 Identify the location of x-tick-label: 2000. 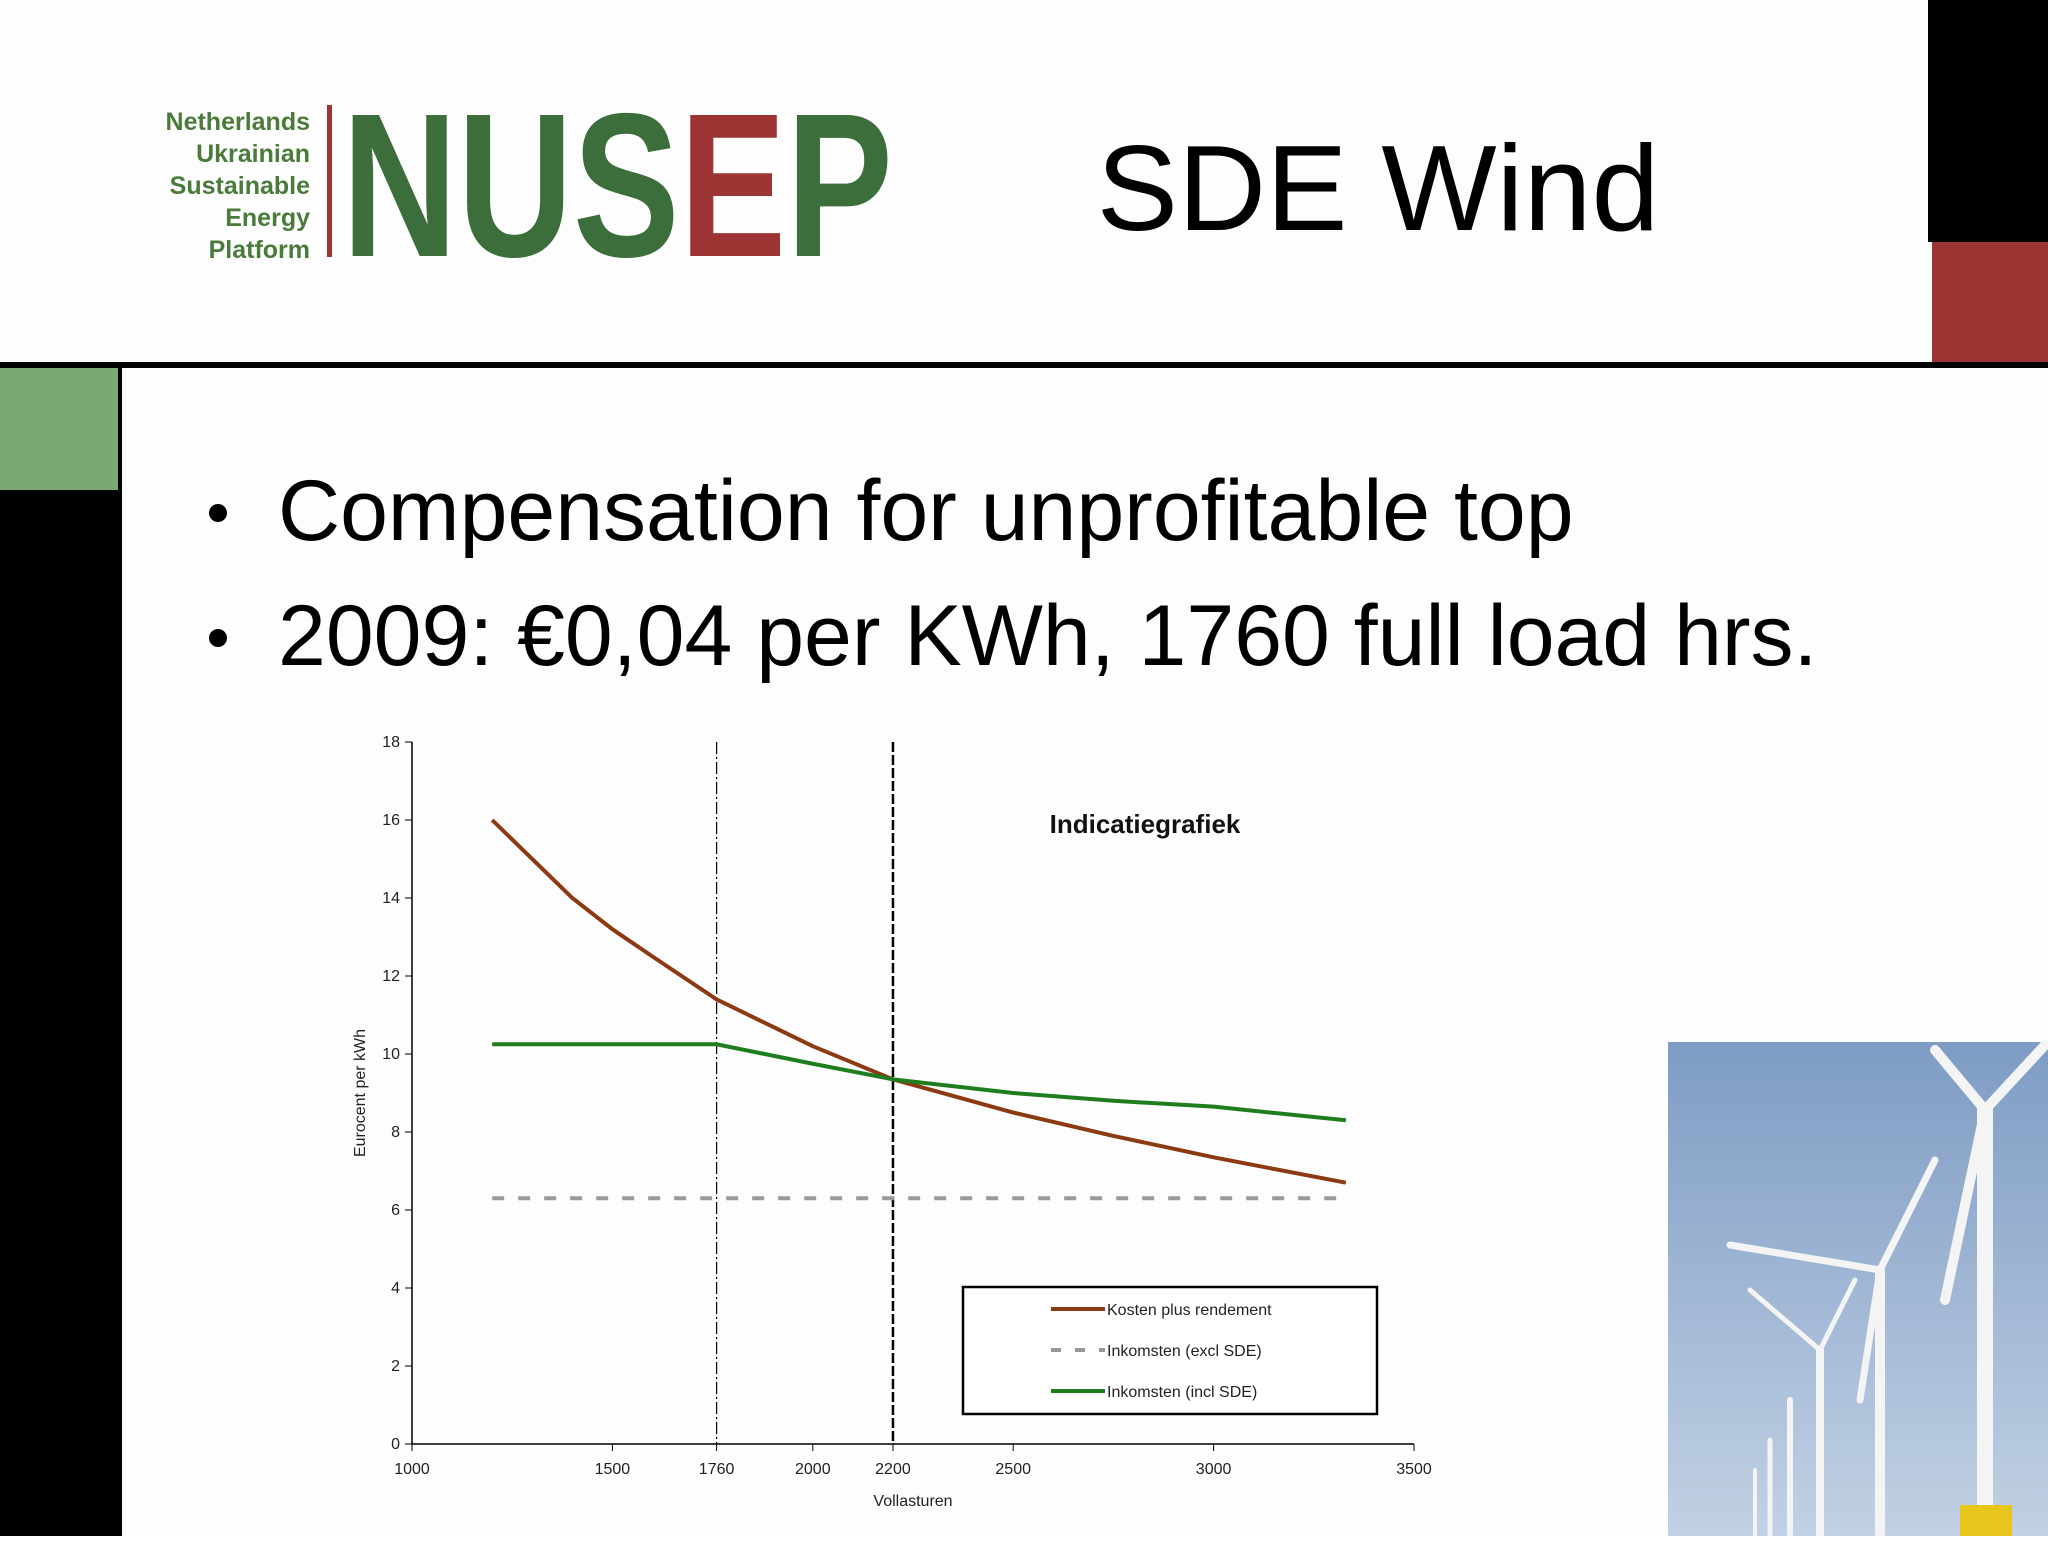
(813, 1469).